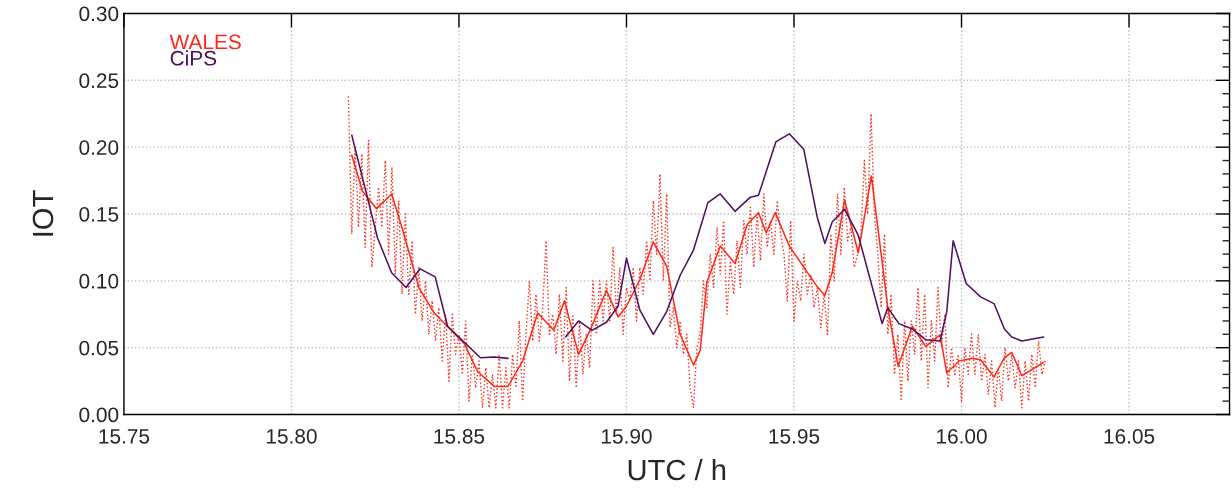  Describe the element at coordinates (627, 436) in the screenshot. I see `x-tick-label: 15.90` at that location.